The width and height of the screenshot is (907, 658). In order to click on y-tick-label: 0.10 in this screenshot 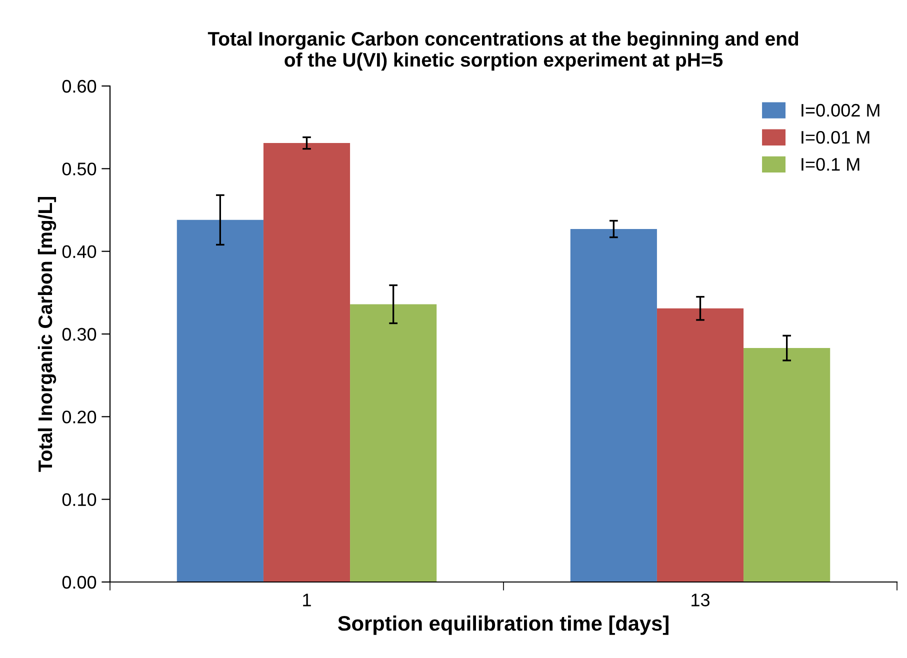, I will do `click(79, 499)`.